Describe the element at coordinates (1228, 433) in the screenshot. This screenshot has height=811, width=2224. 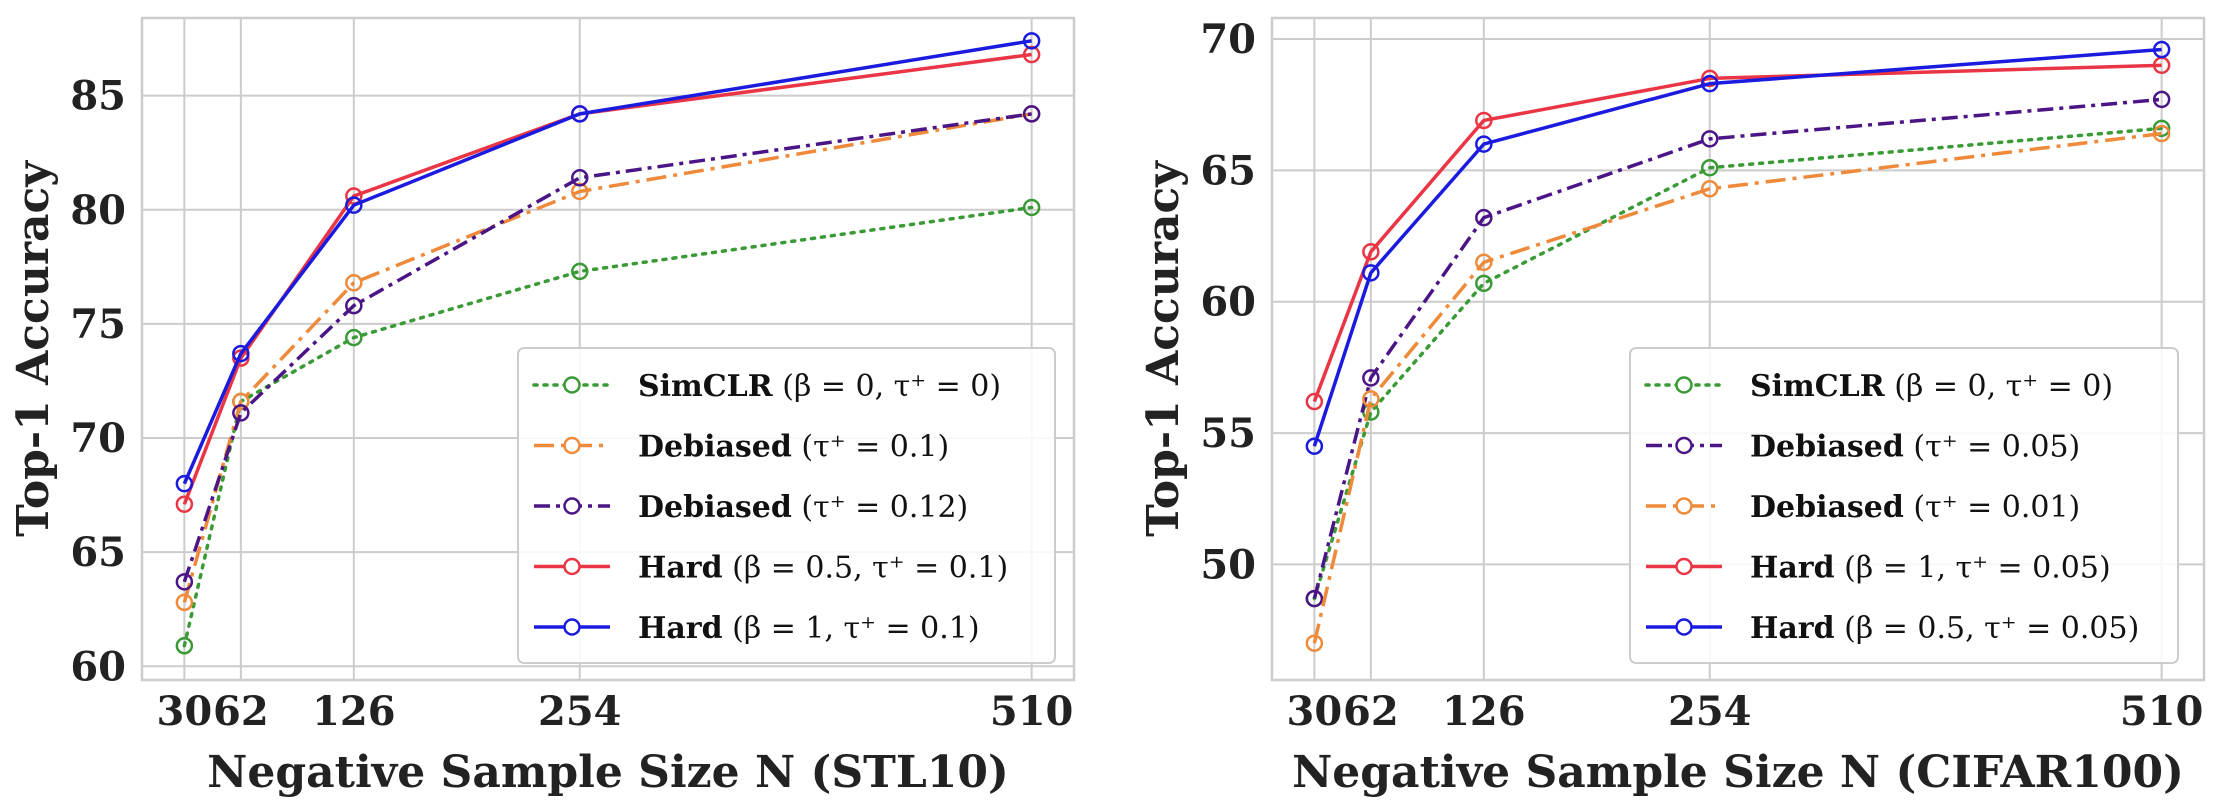
I see `y-tick-label: 55` at that location.